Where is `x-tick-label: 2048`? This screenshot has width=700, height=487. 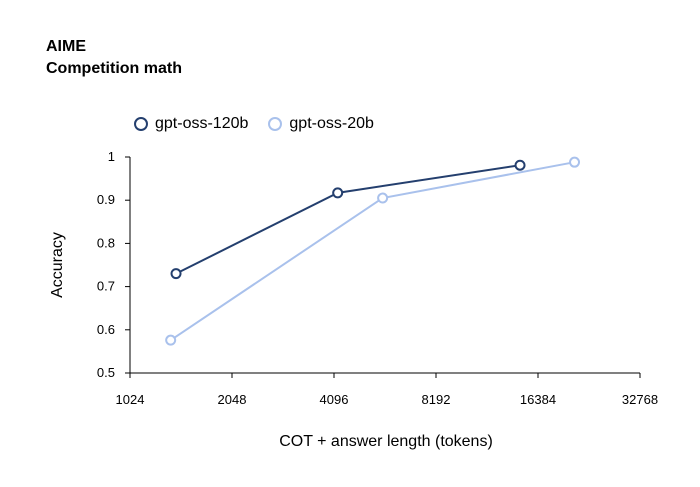 x-tick-label: 2048 is located at coordinates (232, 399).